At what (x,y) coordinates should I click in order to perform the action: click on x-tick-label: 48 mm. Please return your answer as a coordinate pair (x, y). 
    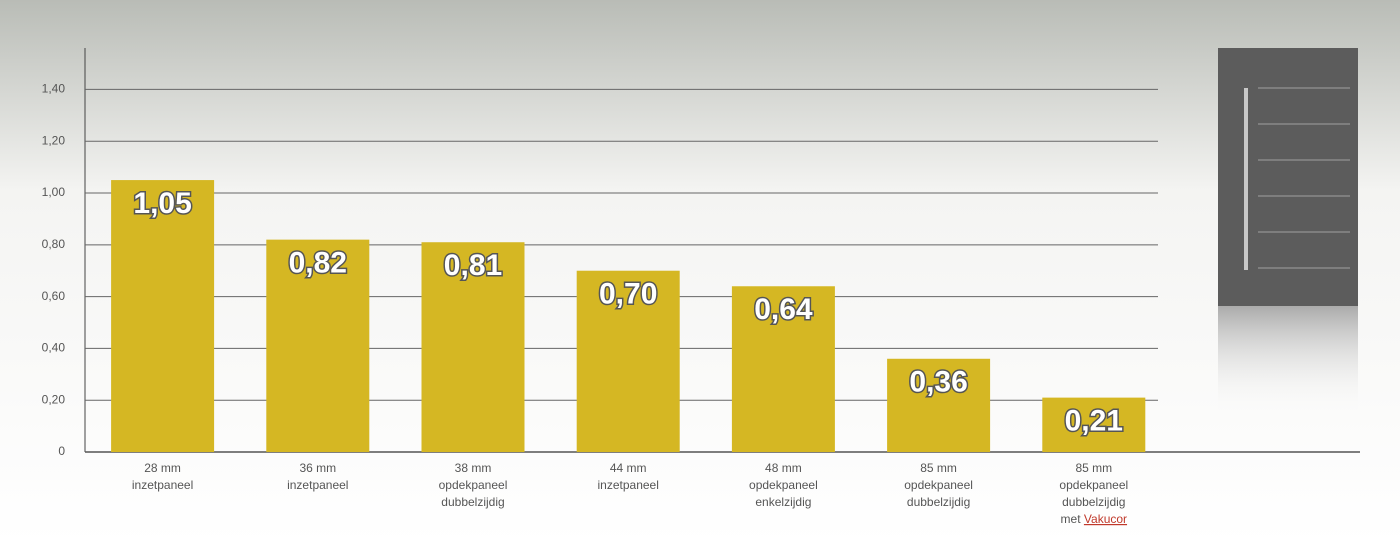
    Looking at the image, I should click on (783, 468).